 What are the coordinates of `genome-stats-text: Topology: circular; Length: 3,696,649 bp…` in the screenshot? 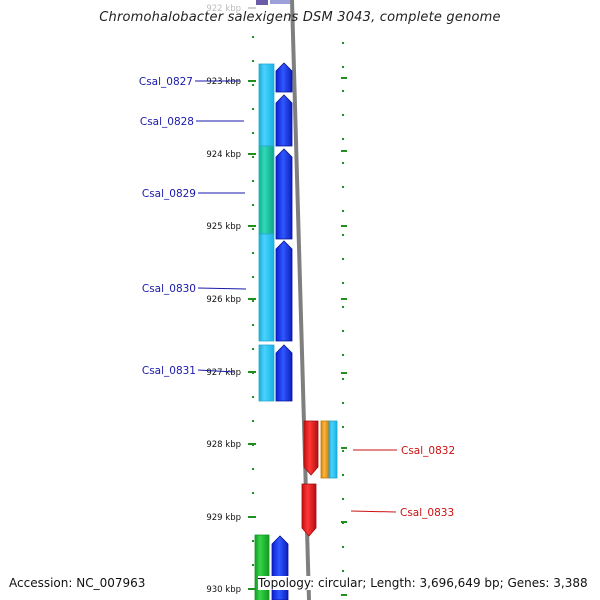 It's located at (423, 583).